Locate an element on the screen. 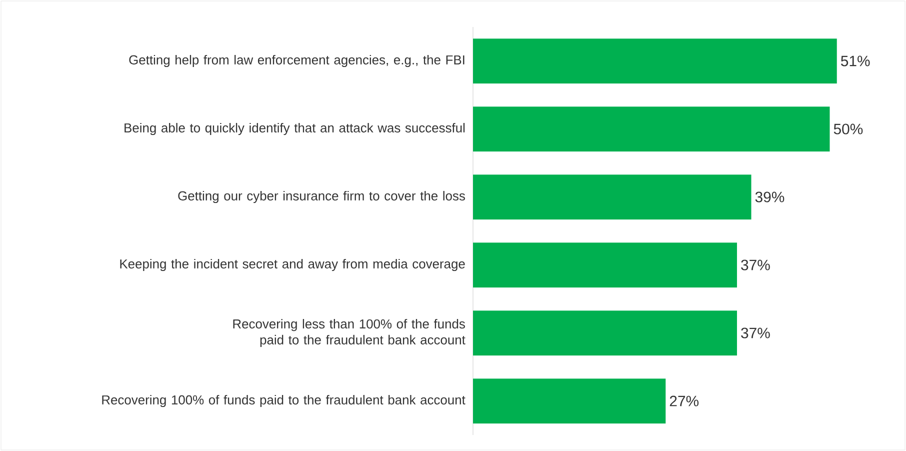  data-label: 51% is located at coordinates (855, 61).